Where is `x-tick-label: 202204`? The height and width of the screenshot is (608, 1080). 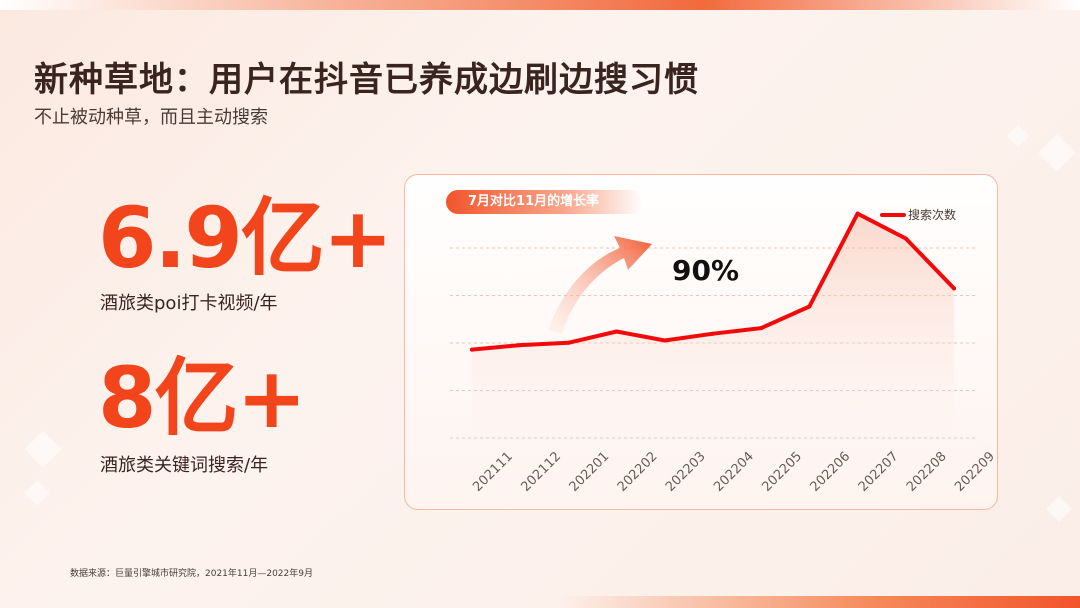 x-tick-label: 202204 is located at coordinates (734, 472).